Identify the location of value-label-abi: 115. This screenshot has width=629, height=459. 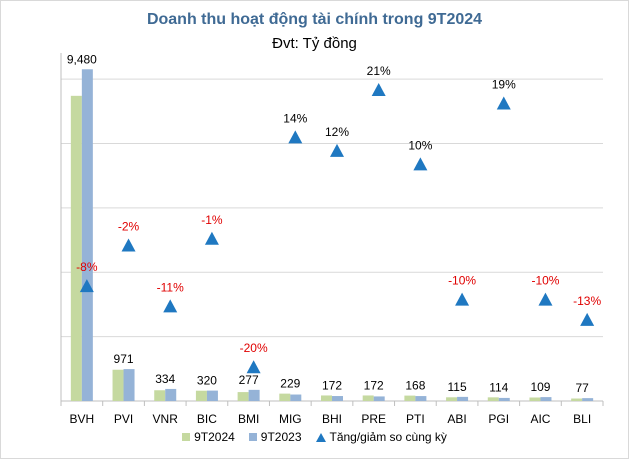
(457, 387).